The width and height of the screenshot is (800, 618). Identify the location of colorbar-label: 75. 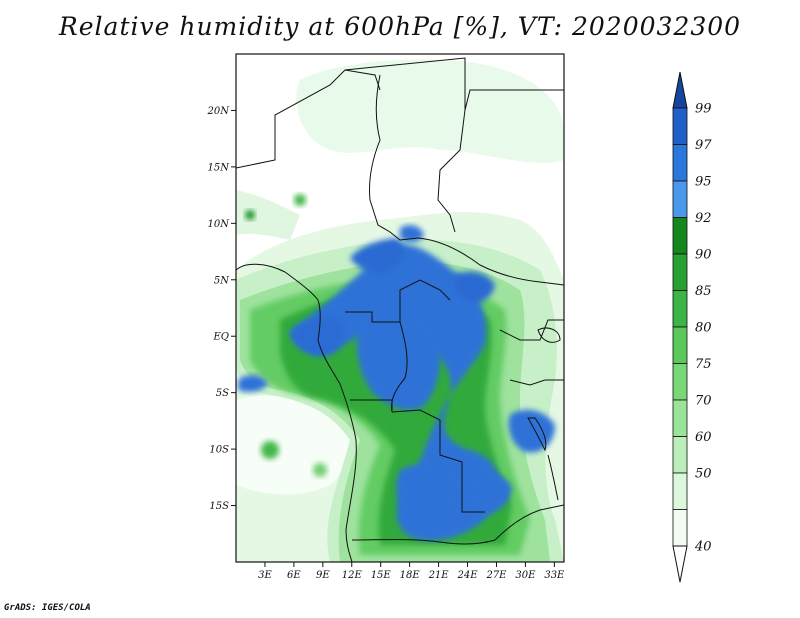
(703, 364).